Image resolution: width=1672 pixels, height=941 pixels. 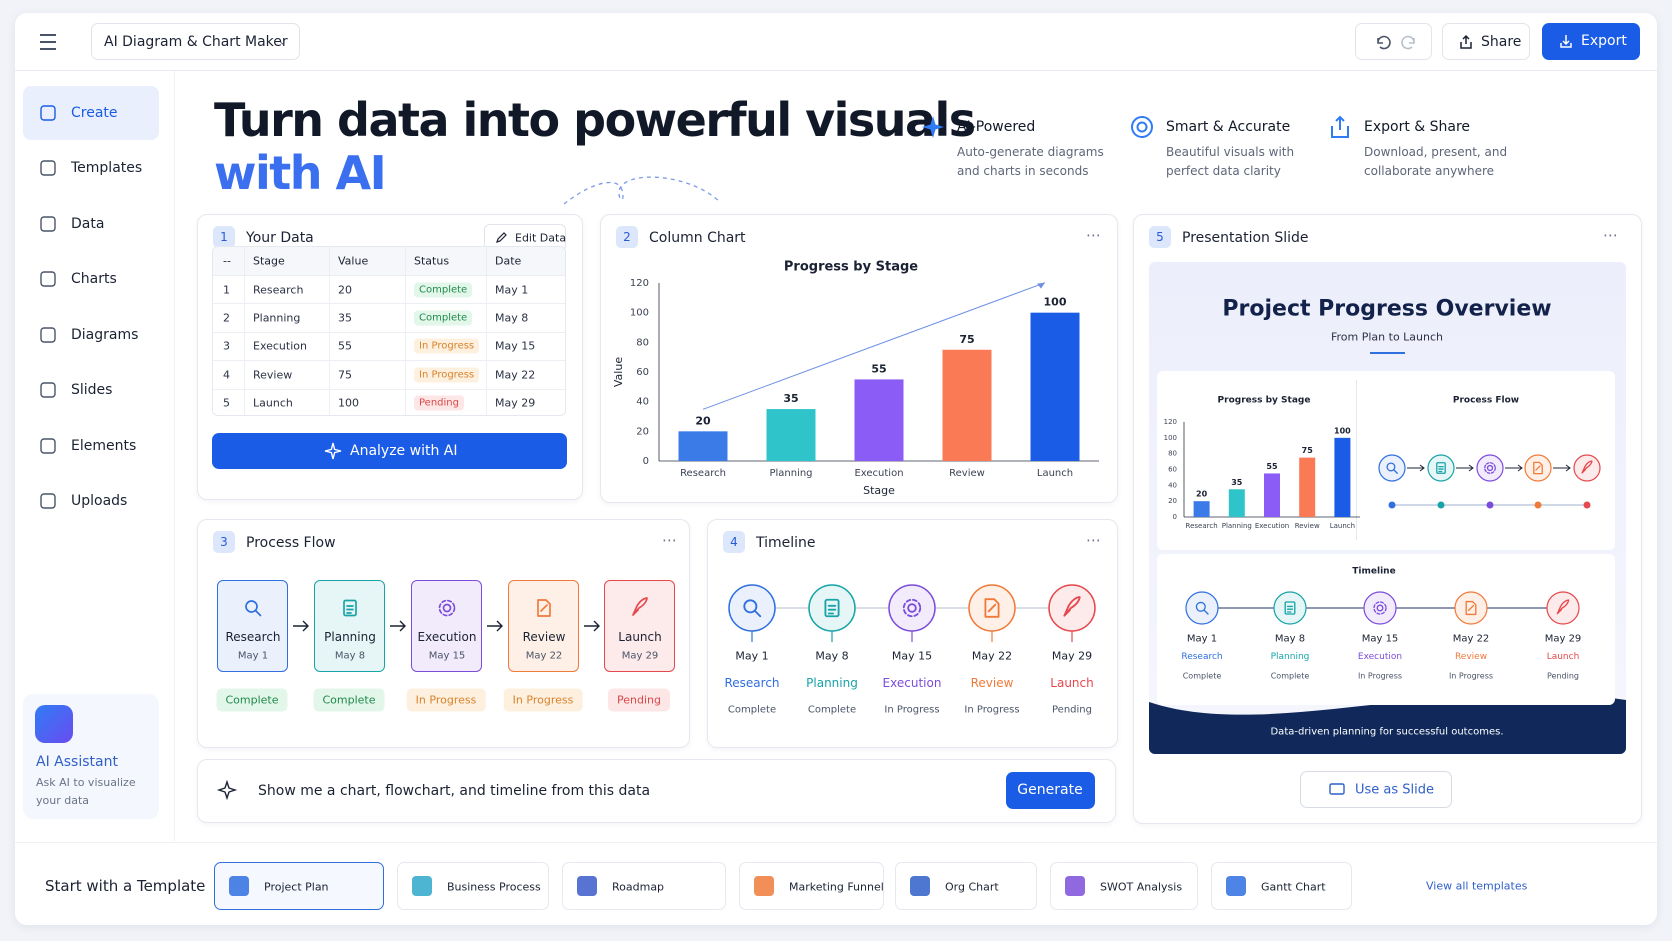 I want to click on panel-title: Your Data, so click(x=280, y=238).